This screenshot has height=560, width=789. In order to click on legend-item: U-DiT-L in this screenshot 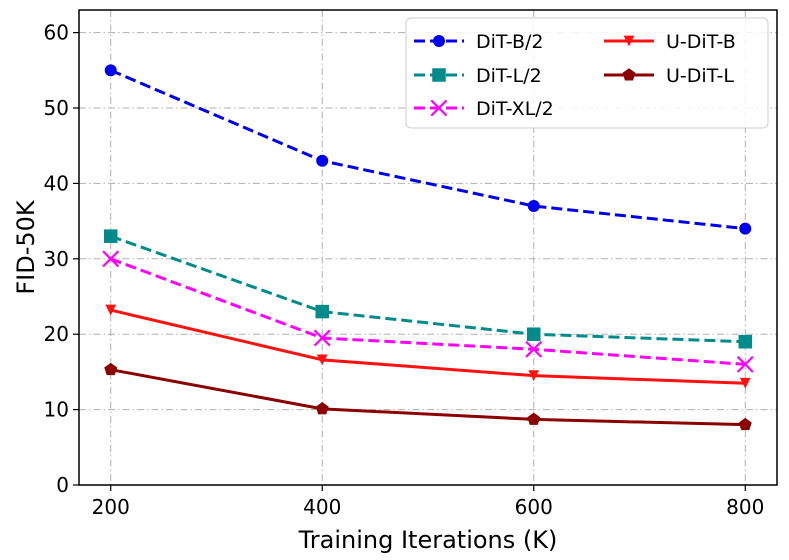, I will do `click(669, 76)`.